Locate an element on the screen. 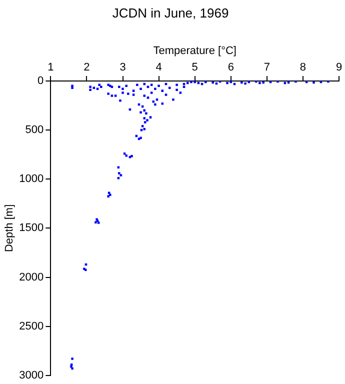 The image size is (345, 384). y-tick-label: 0 is located at coordinates (41, 81).